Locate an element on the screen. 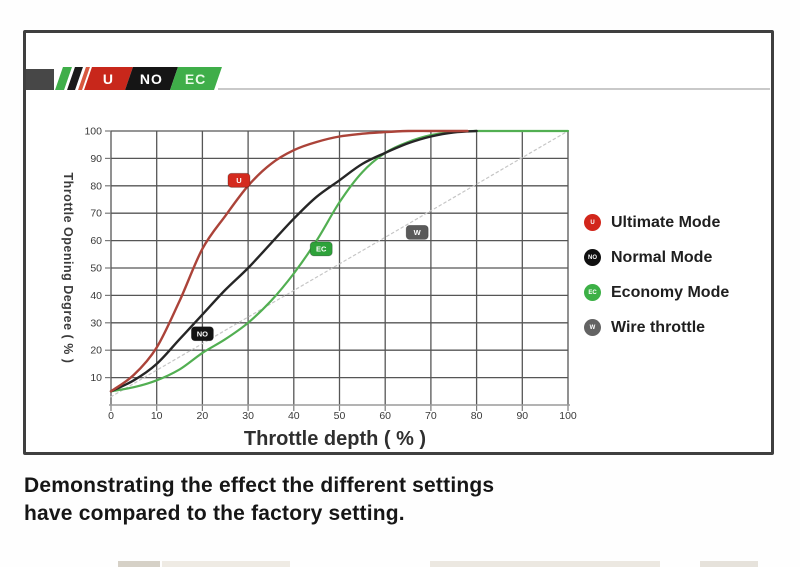 This screenshot has height=567, width=800. curve-badge-label: W is located at coordinates (418, 232).